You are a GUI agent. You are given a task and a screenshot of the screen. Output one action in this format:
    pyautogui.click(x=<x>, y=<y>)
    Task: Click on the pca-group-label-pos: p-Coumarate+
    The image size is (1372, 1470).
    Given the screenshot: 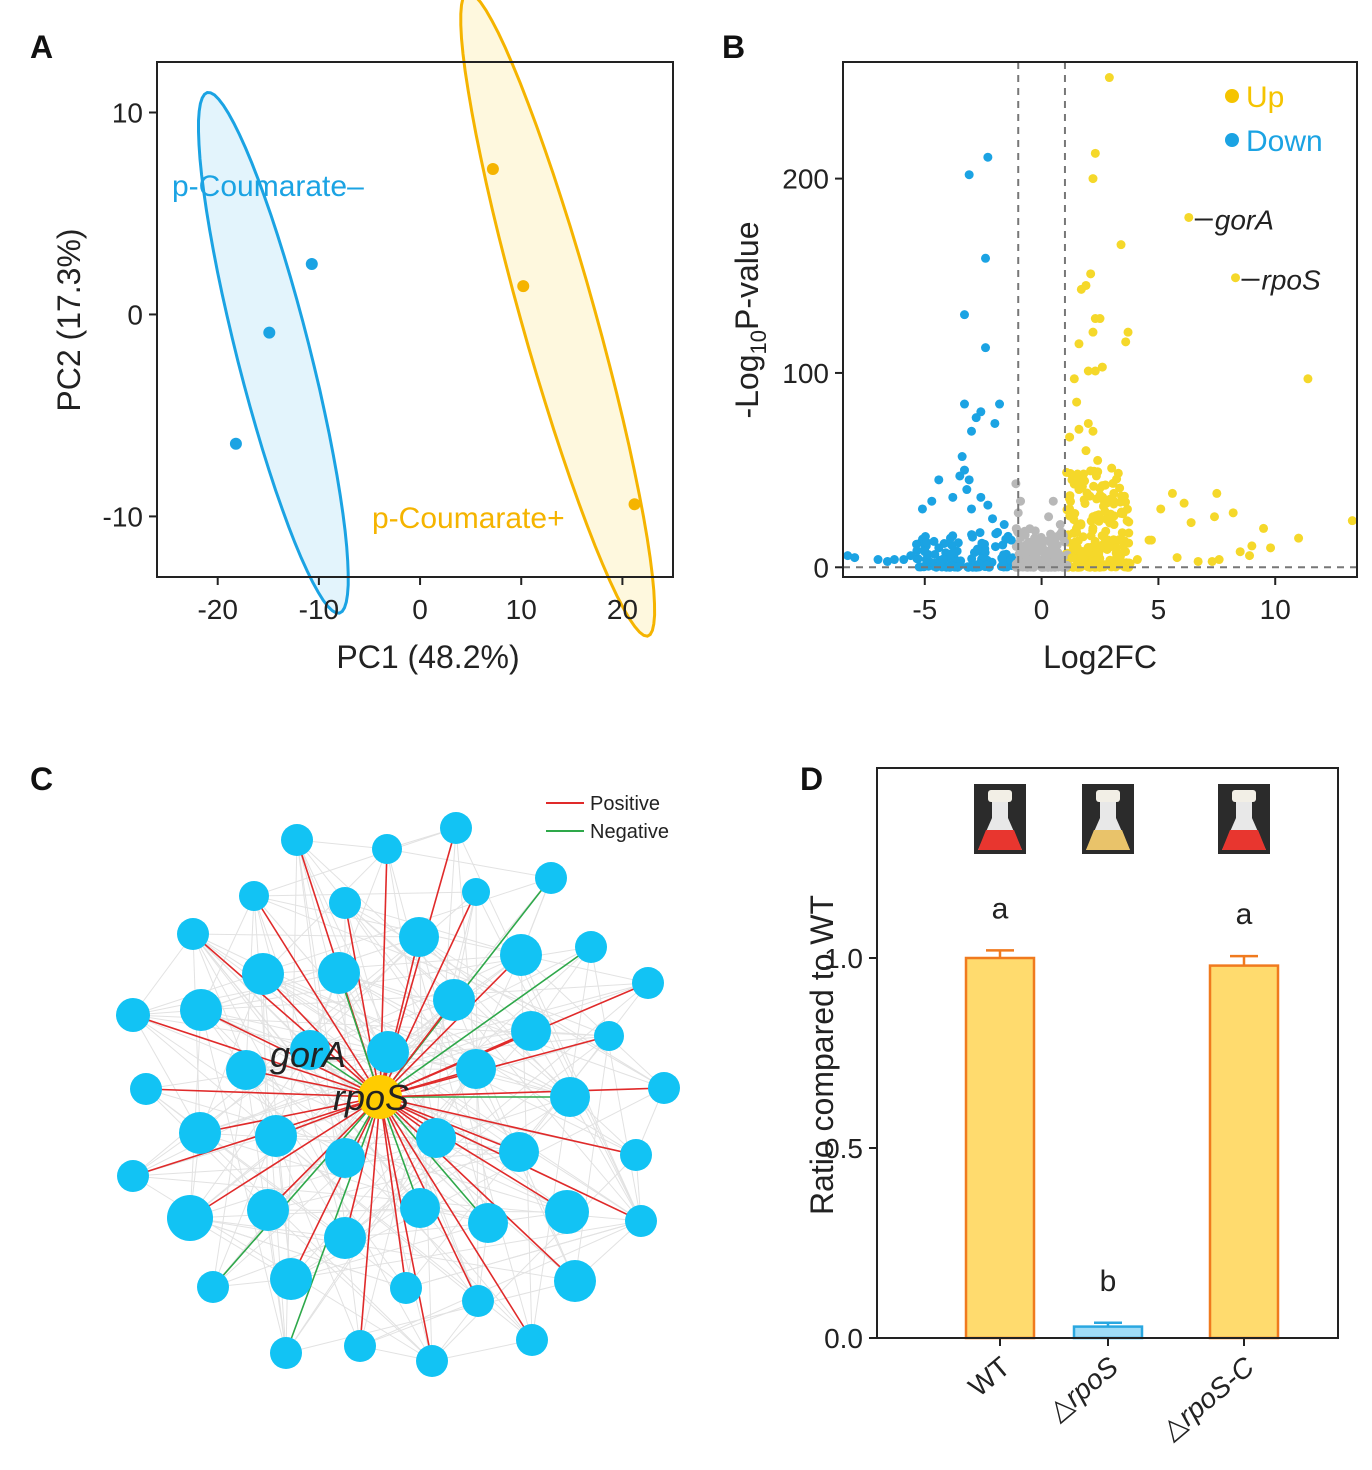 What is the action you would take?
    pyautogui.click(x=468, y=518)
    